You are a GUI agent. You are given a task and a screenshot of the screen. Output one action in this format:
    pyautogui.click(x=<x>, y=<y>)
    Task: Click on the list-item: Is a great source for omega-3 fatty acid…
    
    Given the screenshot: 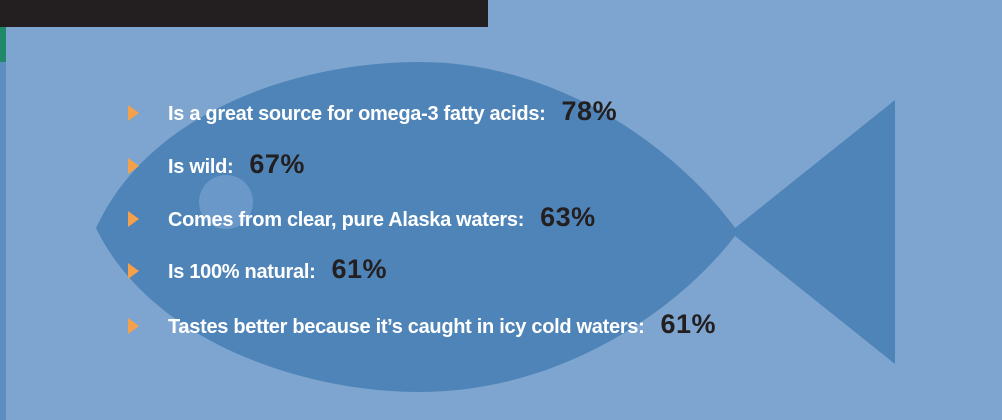 What is the action you would take?
    pyautogui.click(x=372, y=111)
    